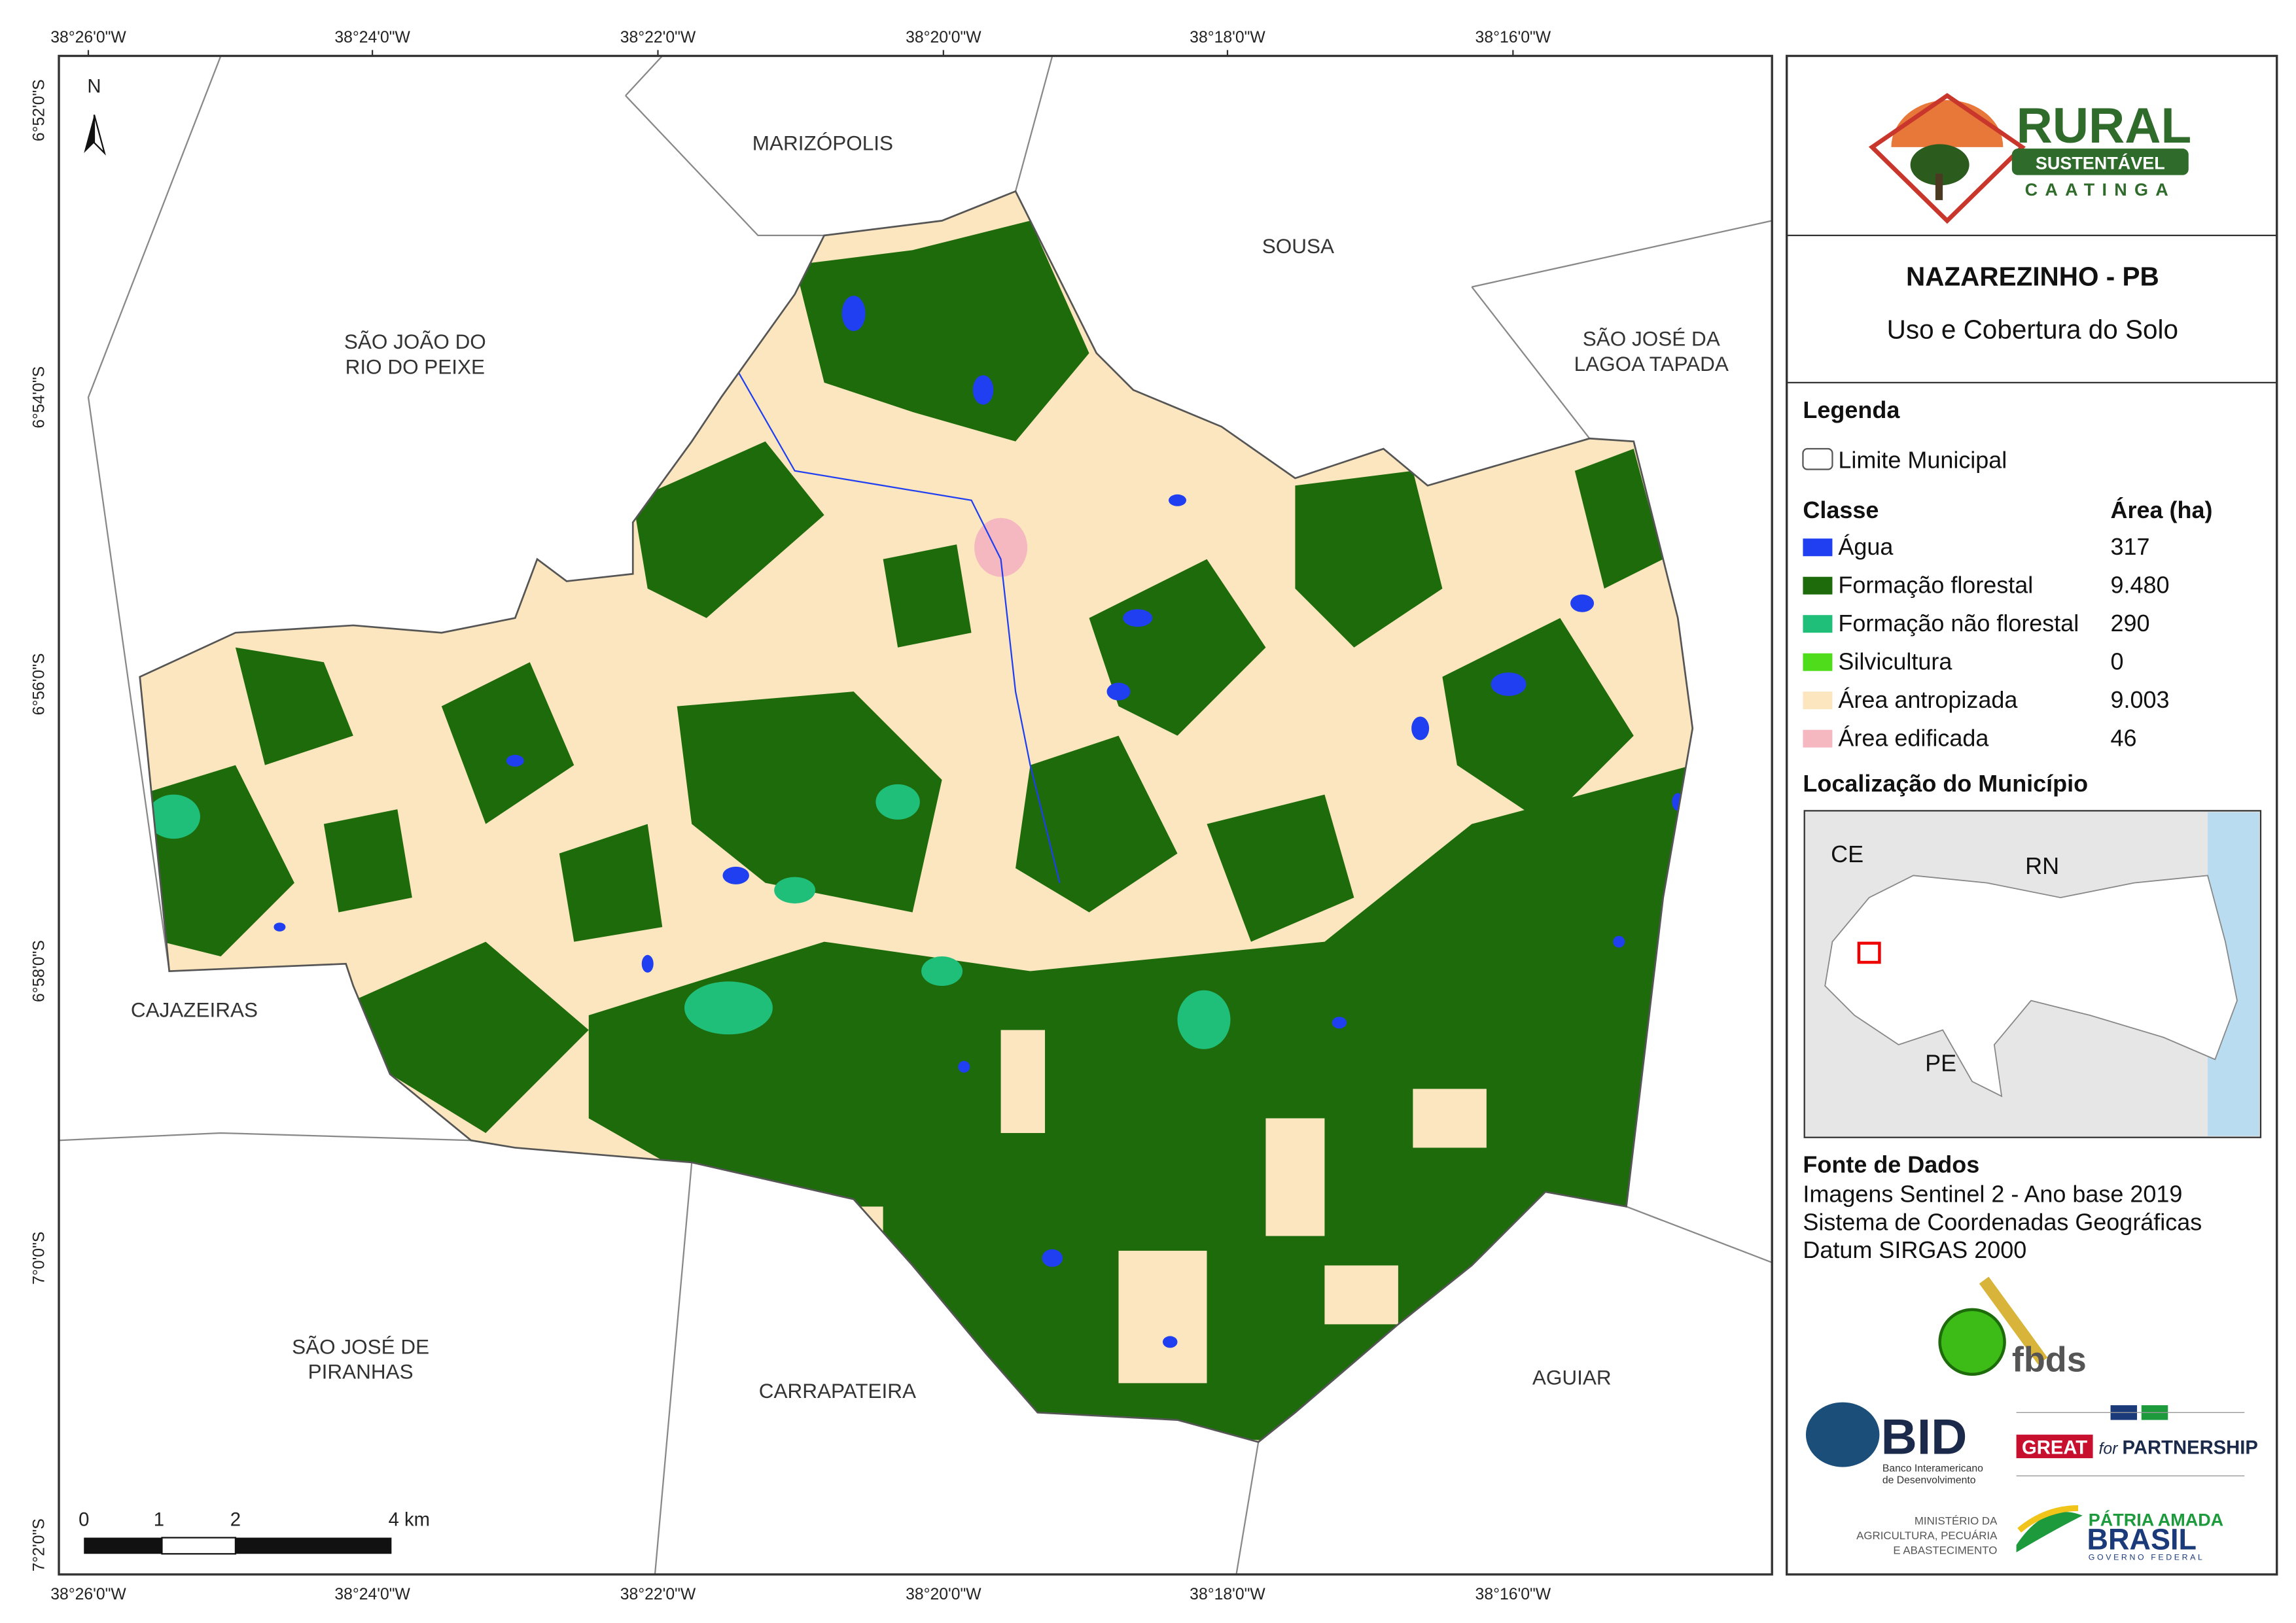  Describe the element at coordinates (194, 1010) in the screenshot. I see `place-name: CAJAZEIRAS` at that location.